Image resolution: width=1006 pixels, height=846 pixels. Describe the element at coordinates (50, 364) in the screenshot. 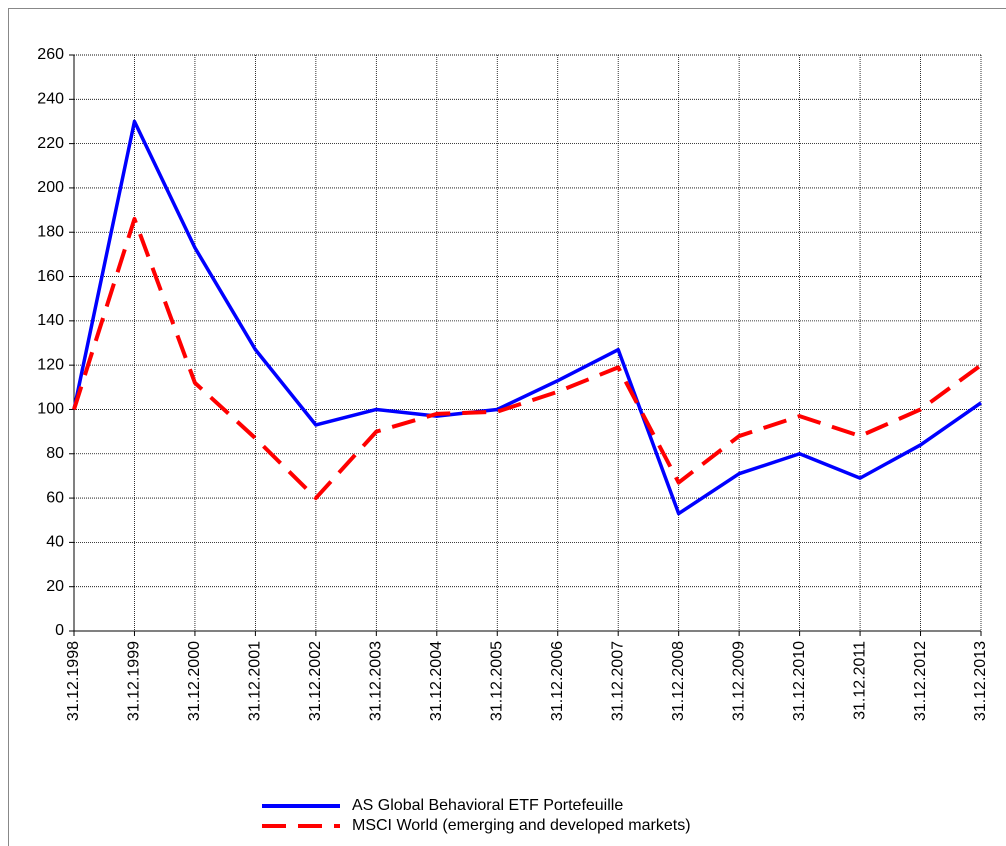

I see `y-tick-label: 120` at that location.